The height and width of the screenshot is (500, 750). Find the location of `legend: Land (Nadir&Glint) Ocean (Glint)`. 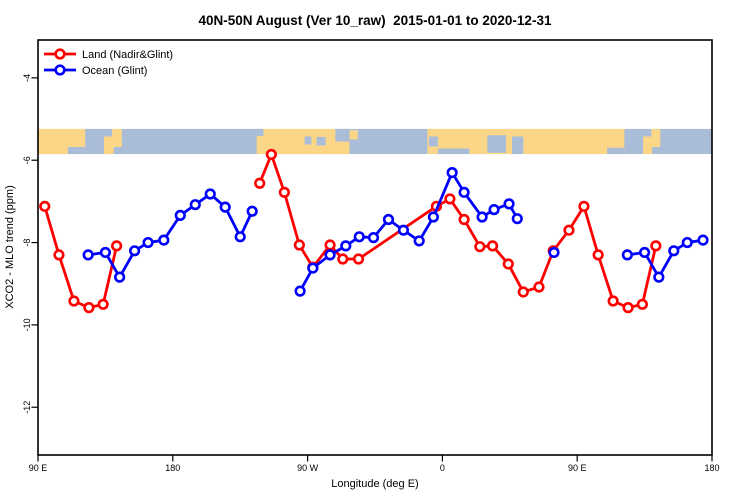

legend: Land (Nadir&Glint) Ocean (Glint) is located at coordinates (108, 62).